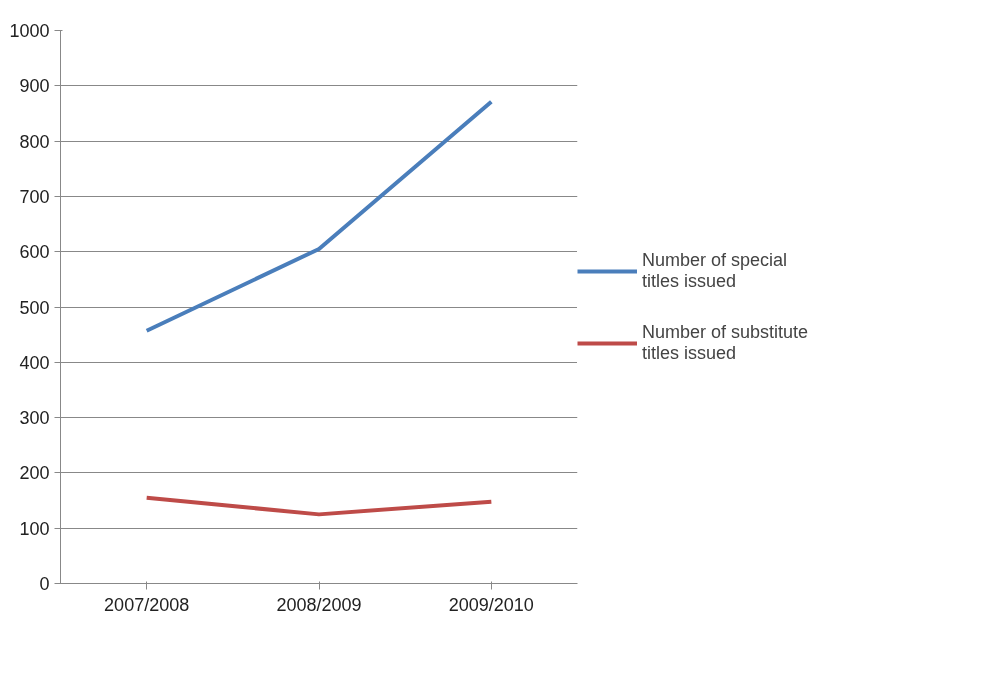  Describe the element at coordinates (34, 196) in the screenshot. I see `y-tick-label: 700` at that location.